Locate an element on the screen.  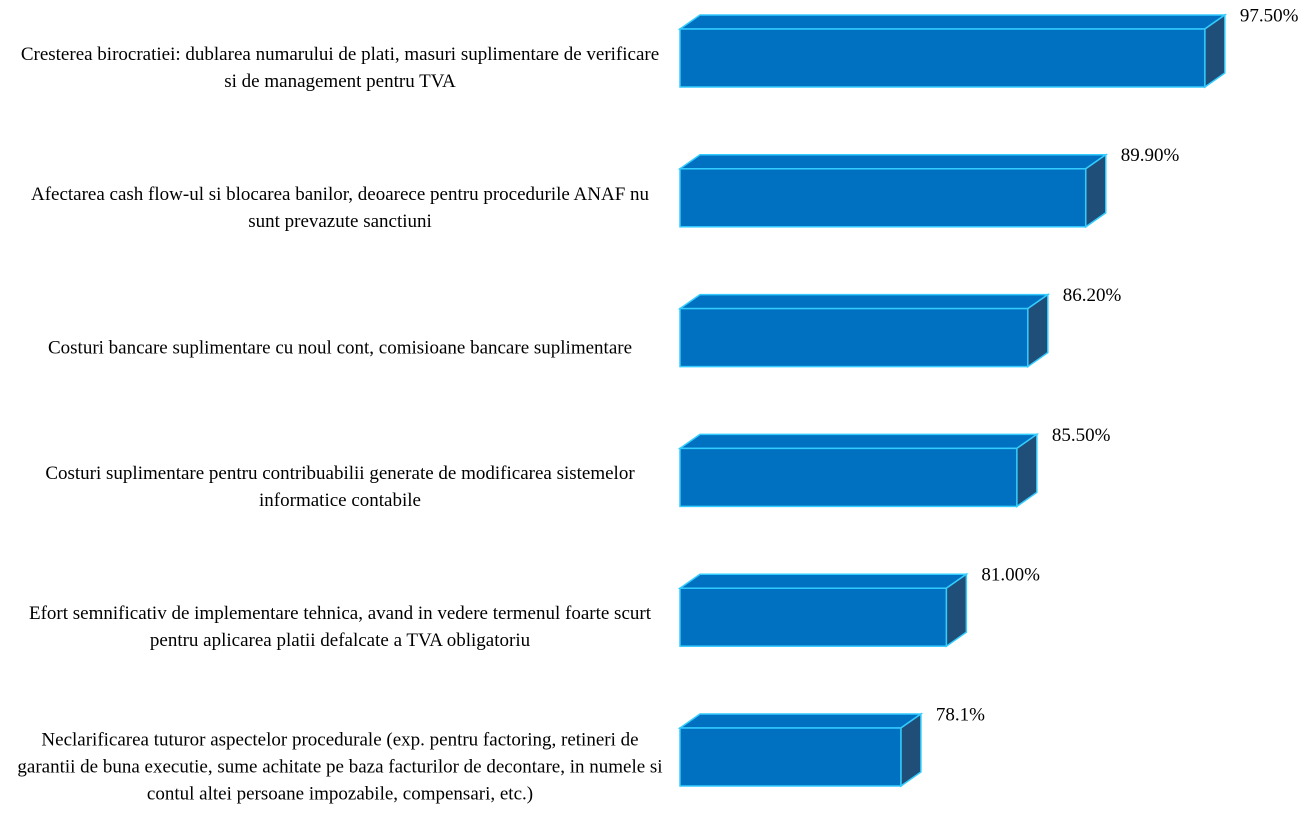
value-label: 81.00% is located at coordinates (1010, 575).